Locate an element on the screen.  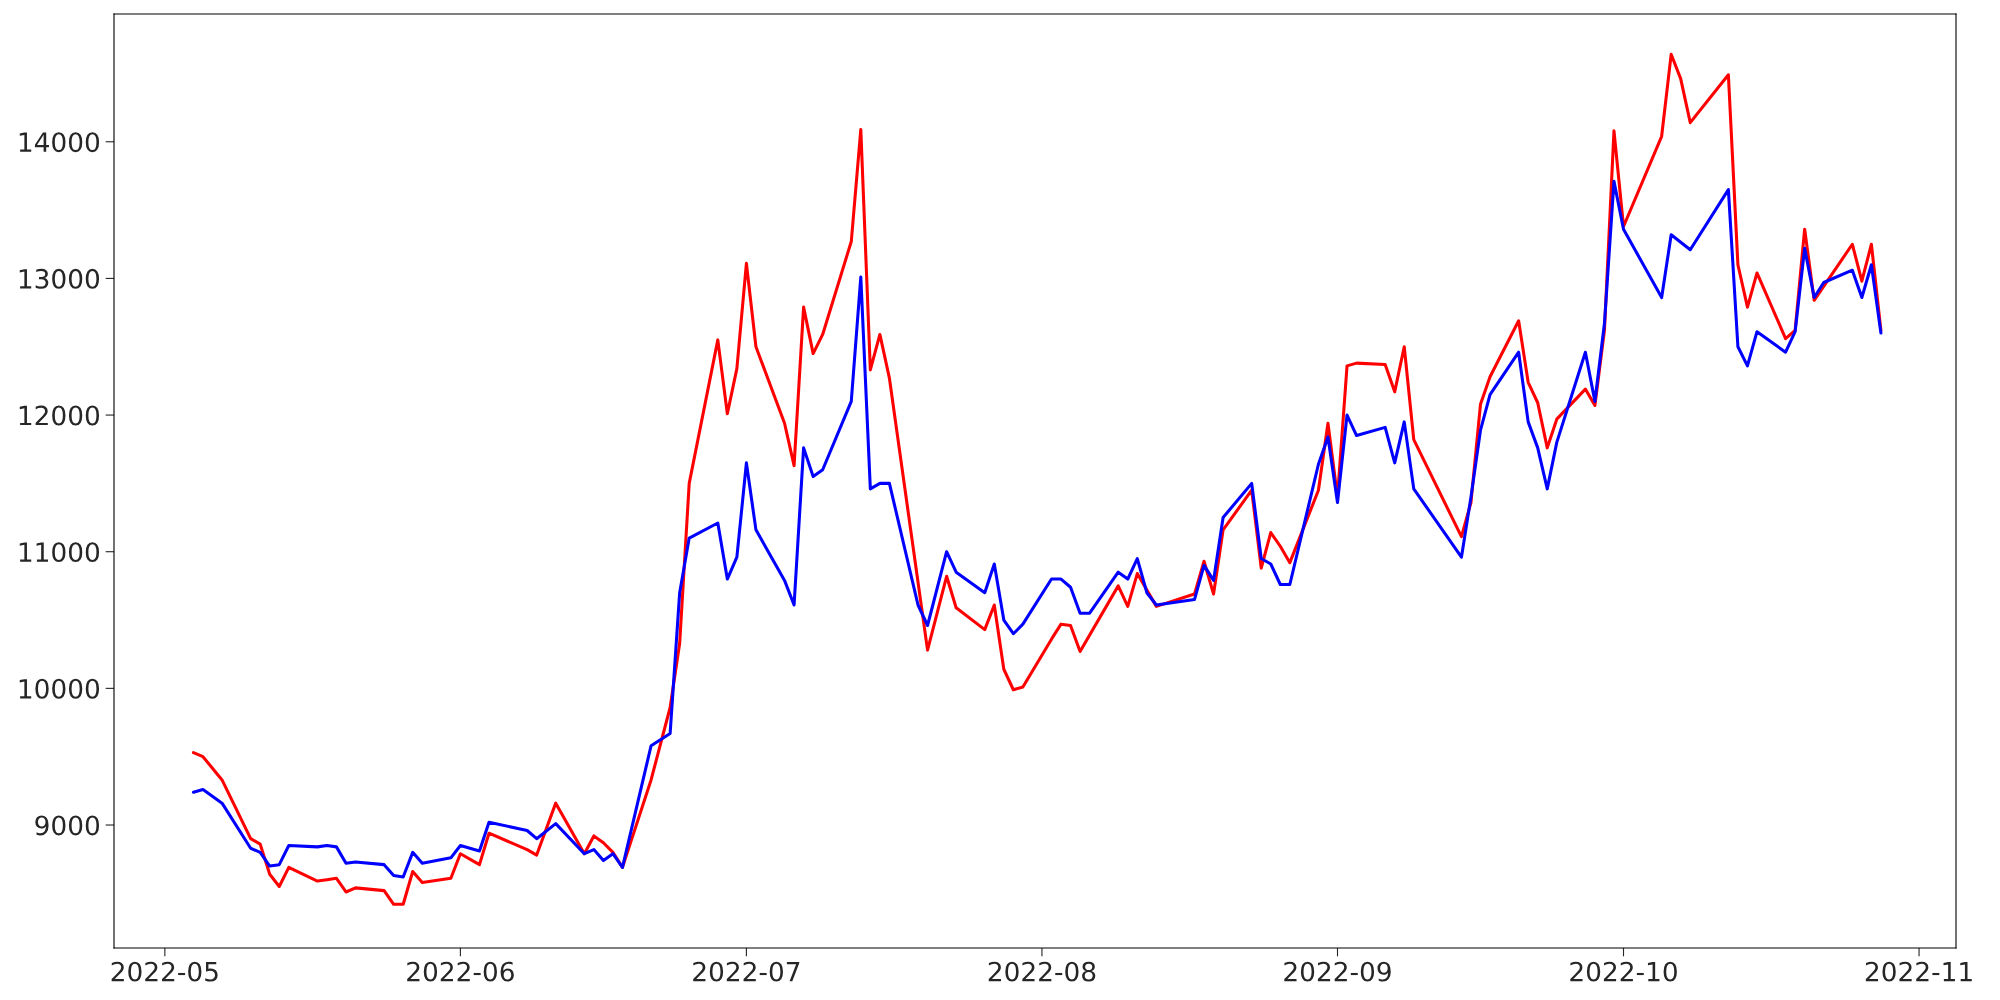
y-tick-label: 10000 is located at coordinates (59, 688).